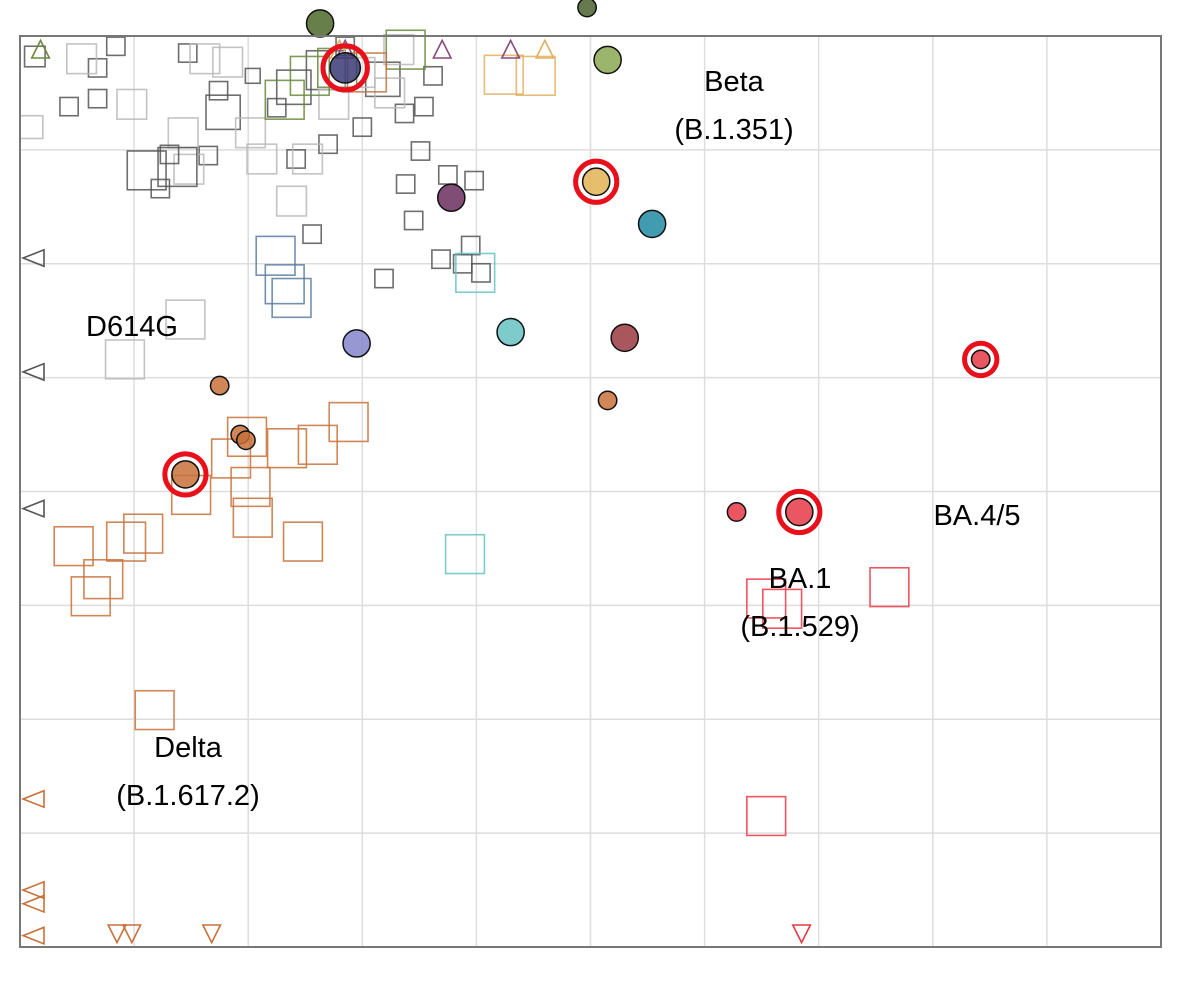  Describe the element at coordinates (734, 82) in the screenshot. I see `label-beta: Beta` at that location.